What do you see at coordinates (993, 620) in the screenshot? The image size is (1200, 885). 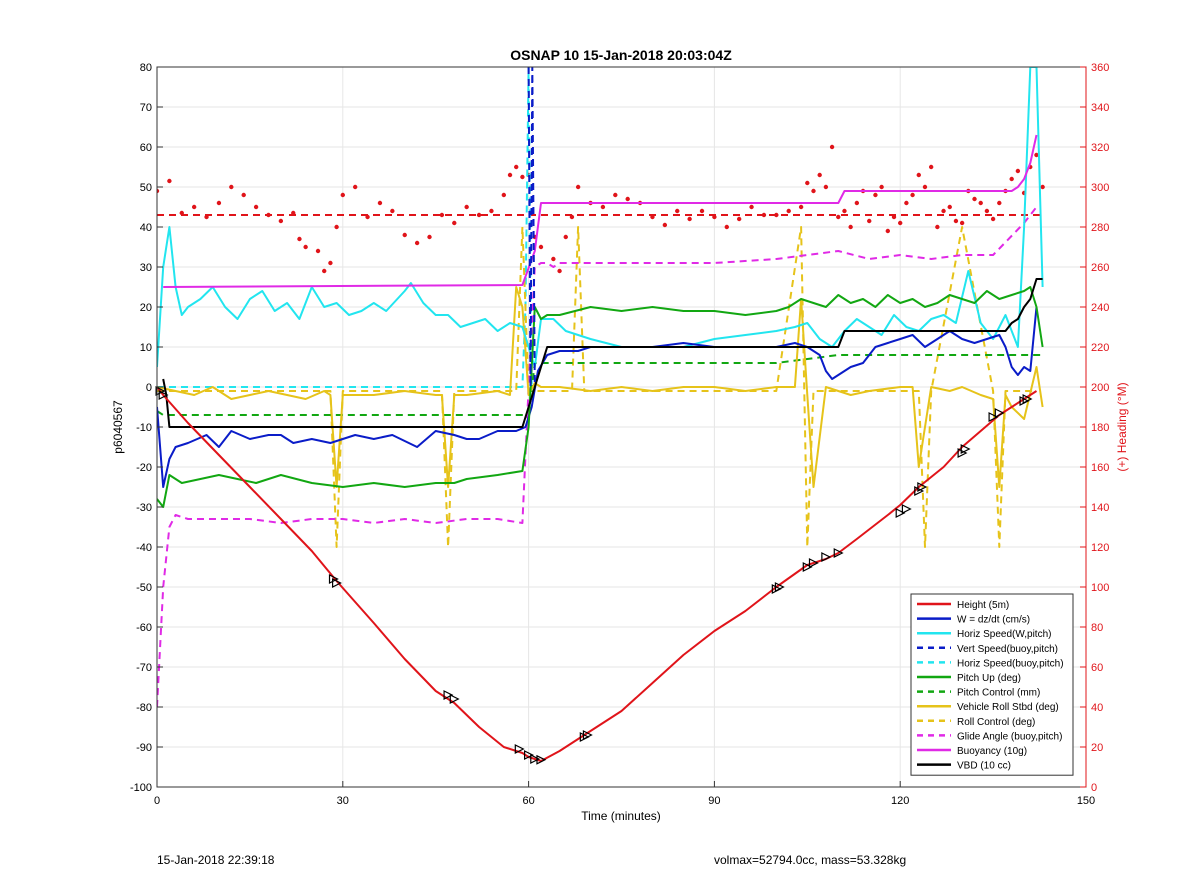 I see `legend-label: W = dz/dt (cm/s)` at bounding box center [993, 620].